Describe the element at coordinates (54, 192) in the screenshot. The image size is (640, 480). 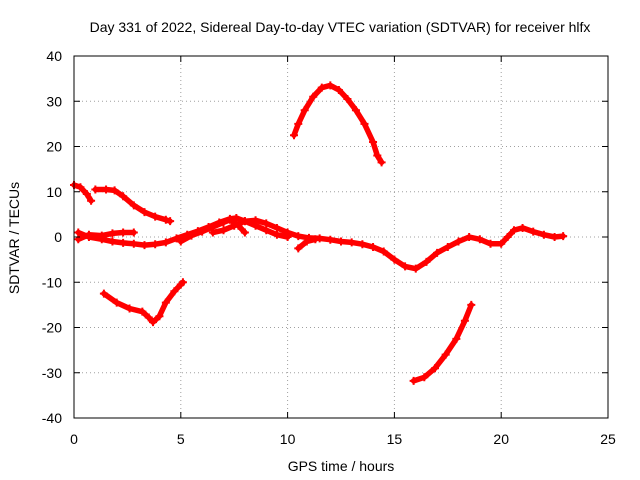
I see `y-tick-label: 10` at that location.